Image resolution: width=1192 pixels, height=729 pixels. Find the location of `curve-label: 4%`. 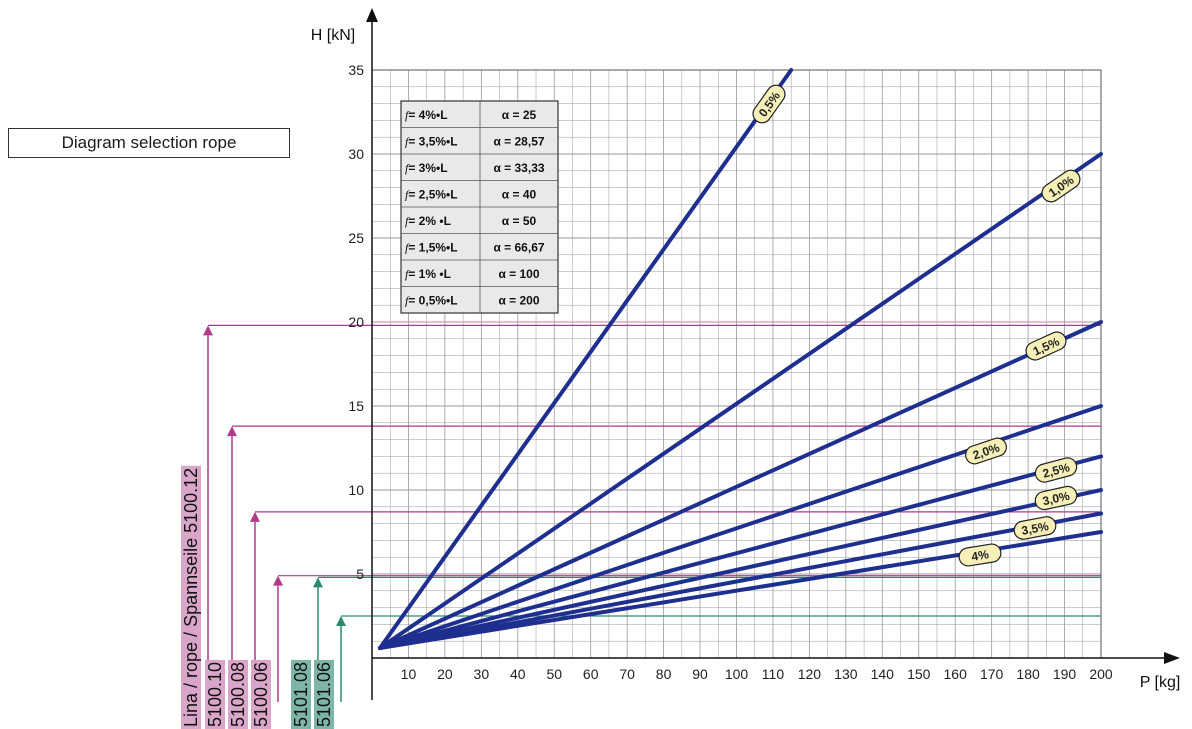

curve-label: 4% is located at coordinates (980, 555).